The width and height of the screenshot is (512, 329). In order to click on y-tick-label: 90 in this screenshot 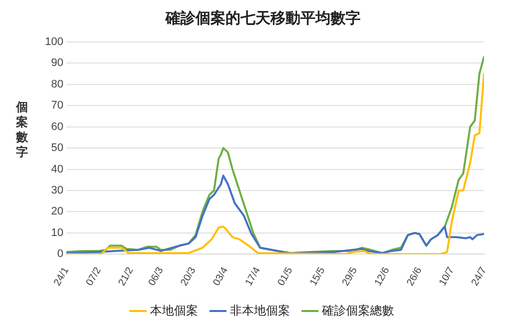, I will do `click(57, 63)`.